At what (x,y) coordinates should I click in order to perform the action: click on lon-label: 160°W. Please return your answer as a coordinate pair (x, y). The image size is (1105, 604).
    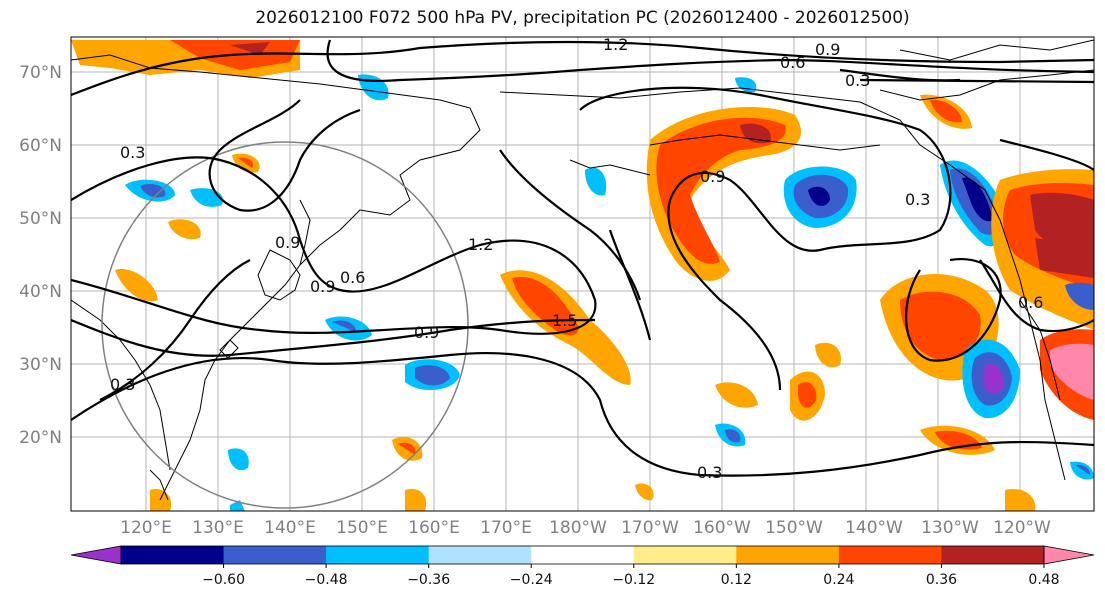
    Looking at the image, I should click on (722, 528).